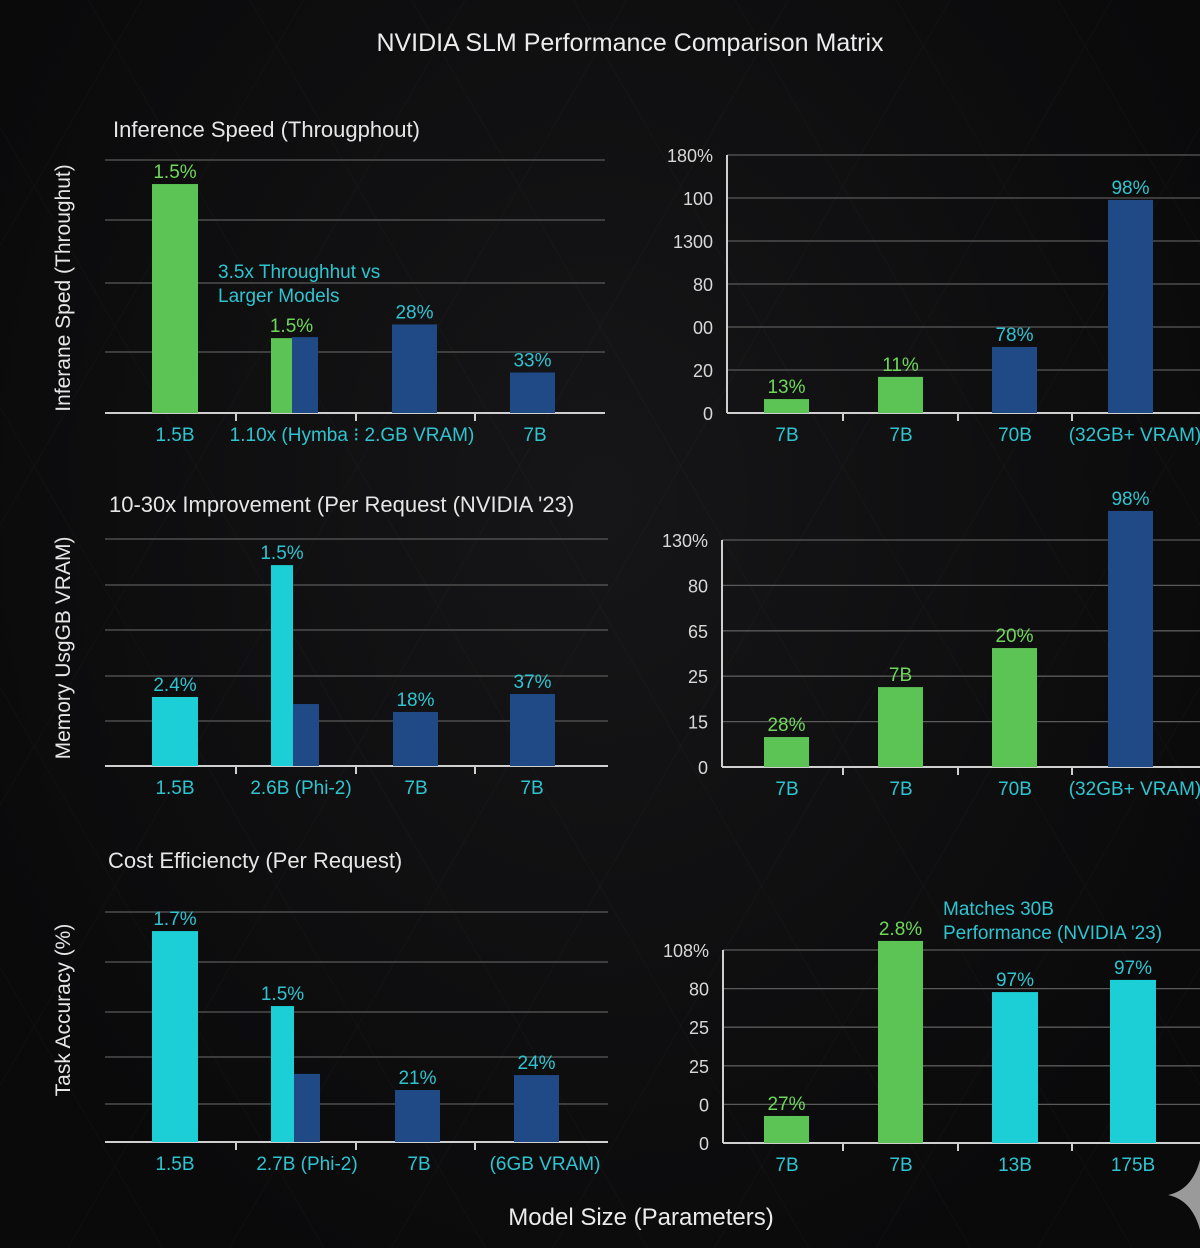  What do you see at coordinates (266, 129) in the screenshot?
I see `panel-title: Inference Speed (Througphout)` at bounding box center [266, 129].